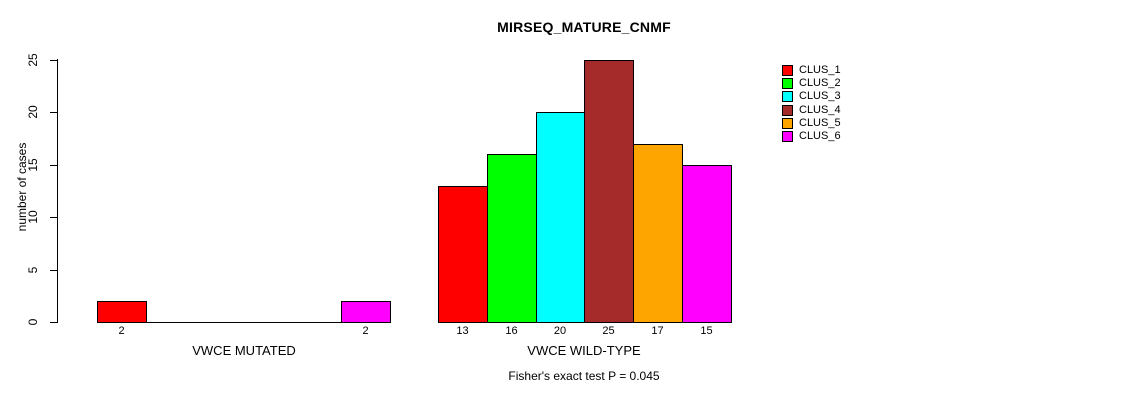 This screenshot has height=400, width=1140. I want to click on y-tick-label: 20, so click(33, 112).